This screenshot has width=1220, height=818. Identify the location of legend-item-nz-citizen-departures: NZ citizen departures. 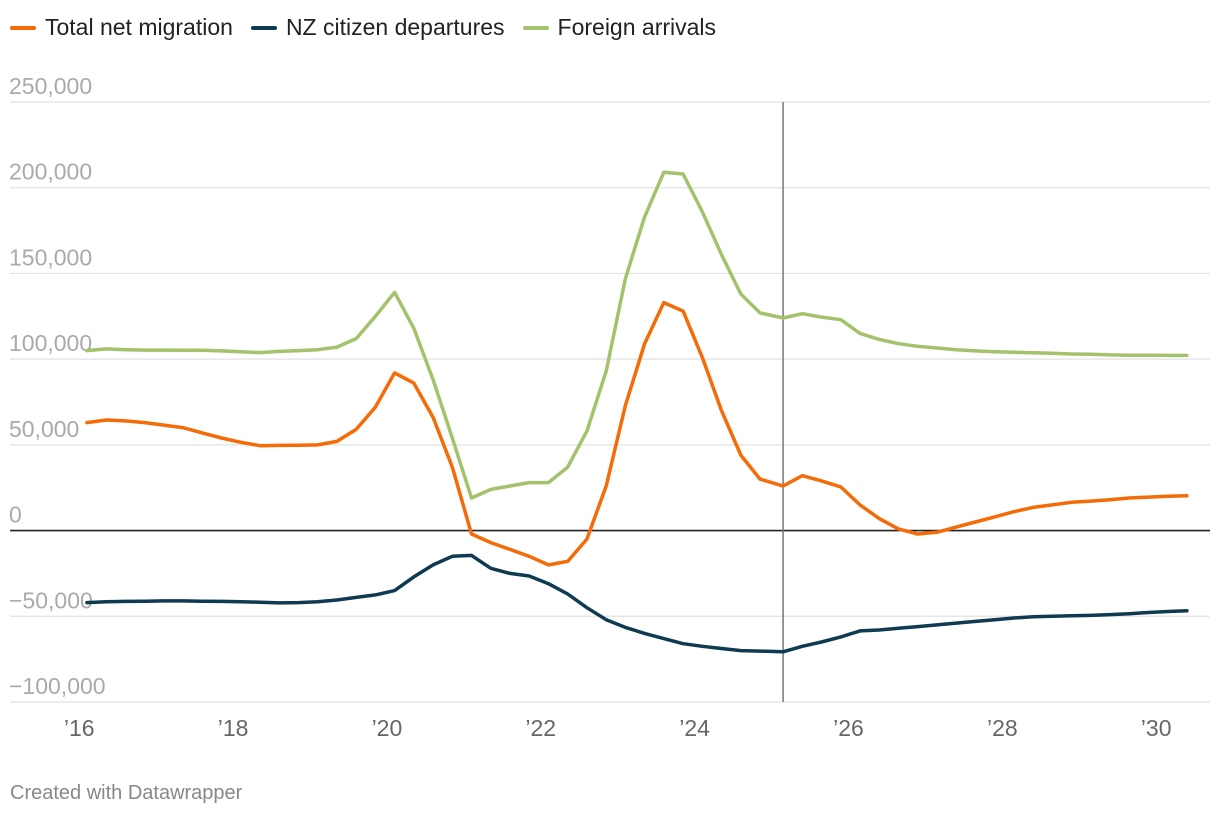
(377, 27).